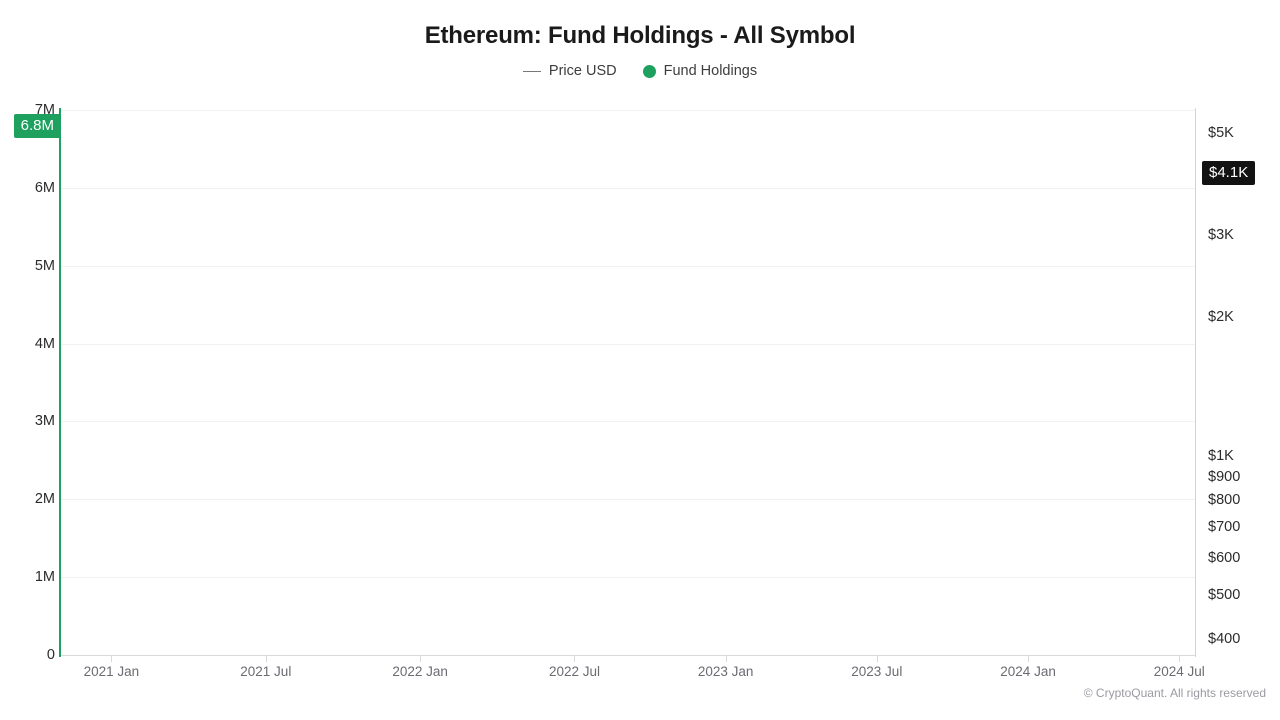  I want to click on bottom-axis-line, so click(628, 655).